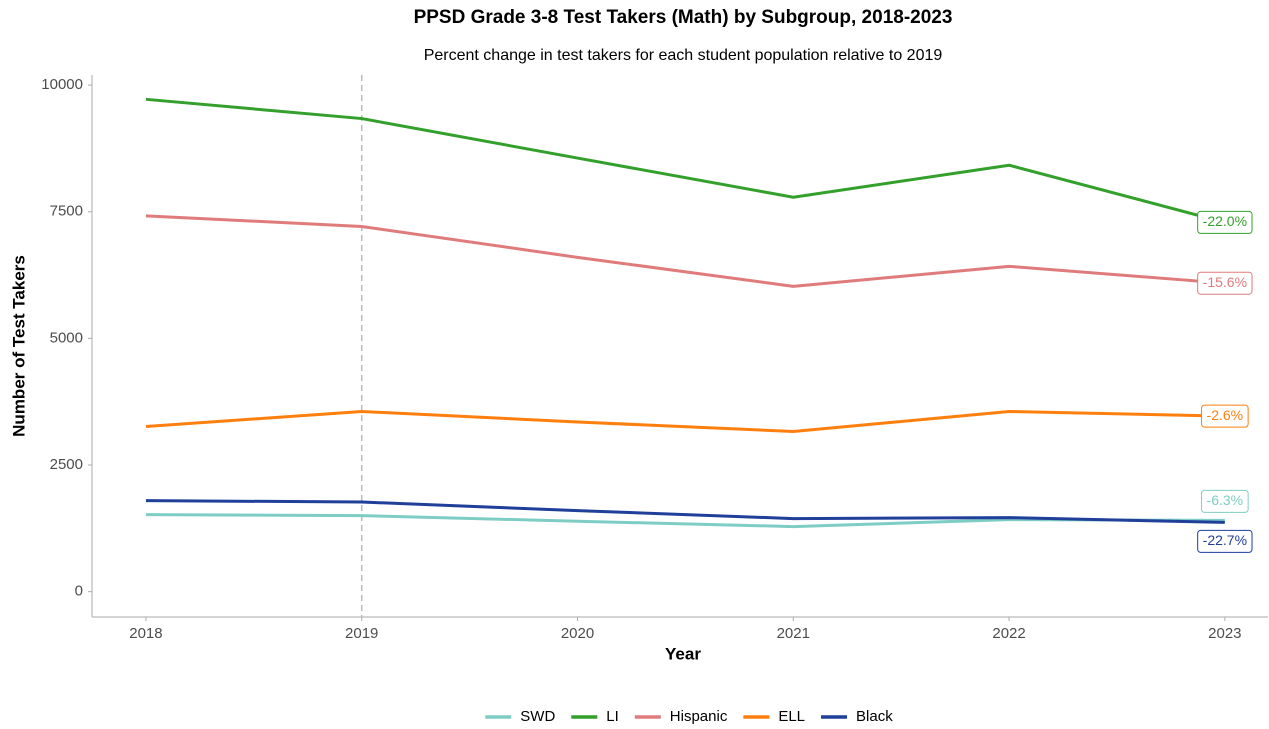  I want to click on y-tick-label: 2500, so click(66, 464).